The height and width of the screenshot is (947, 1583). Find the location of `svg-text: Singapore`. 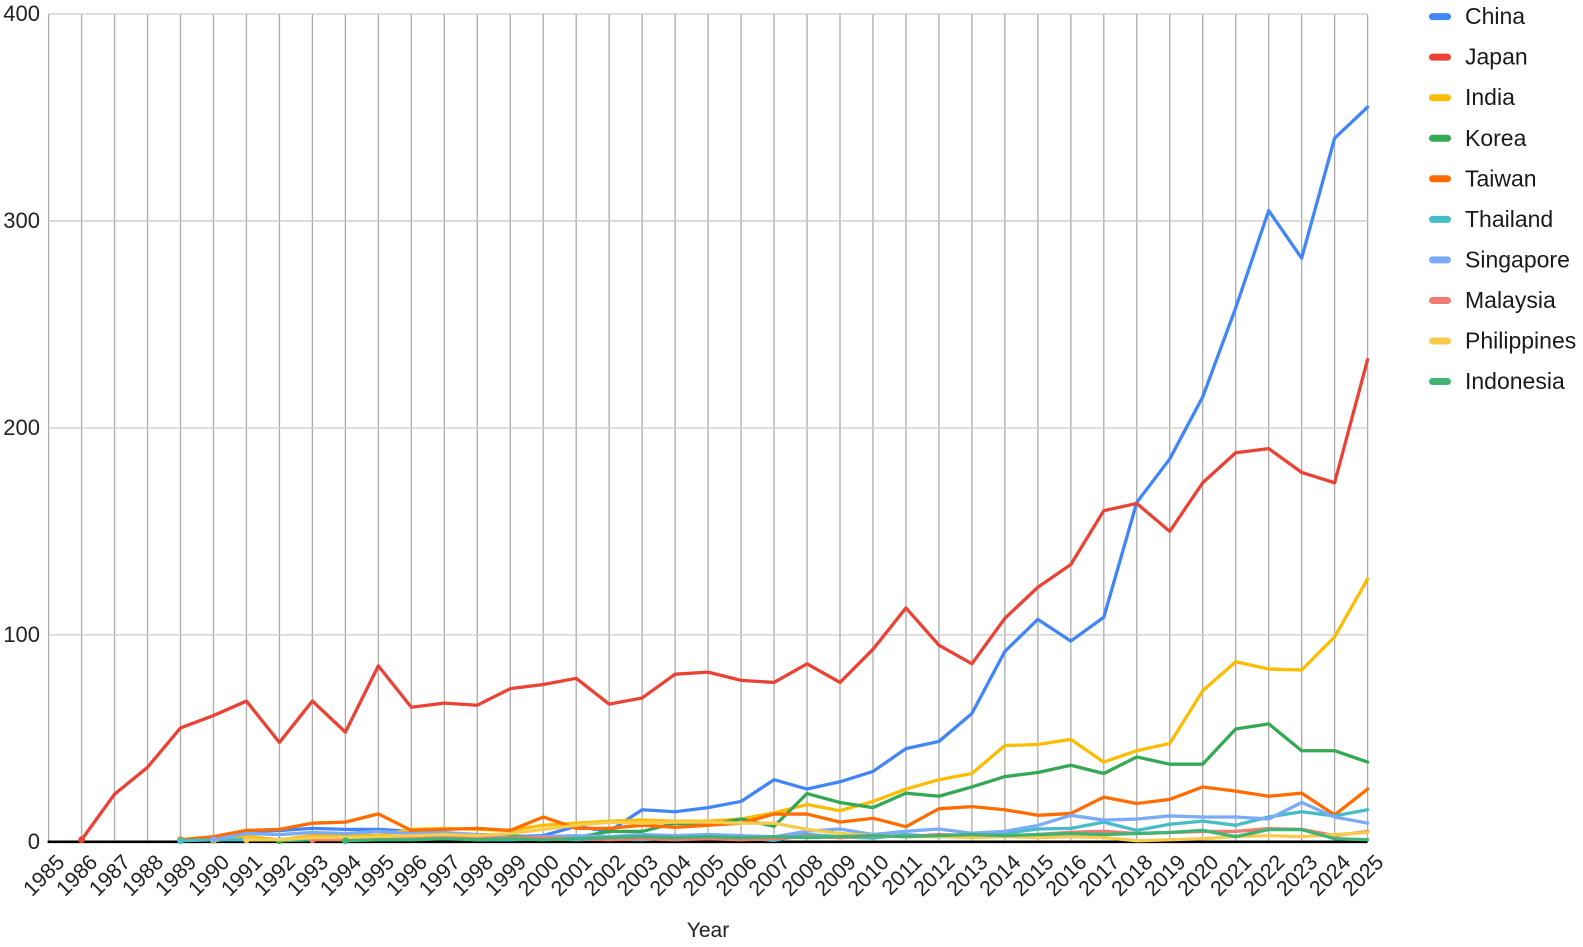

svg-text: Singapore is located at coordinates (1517, 259).